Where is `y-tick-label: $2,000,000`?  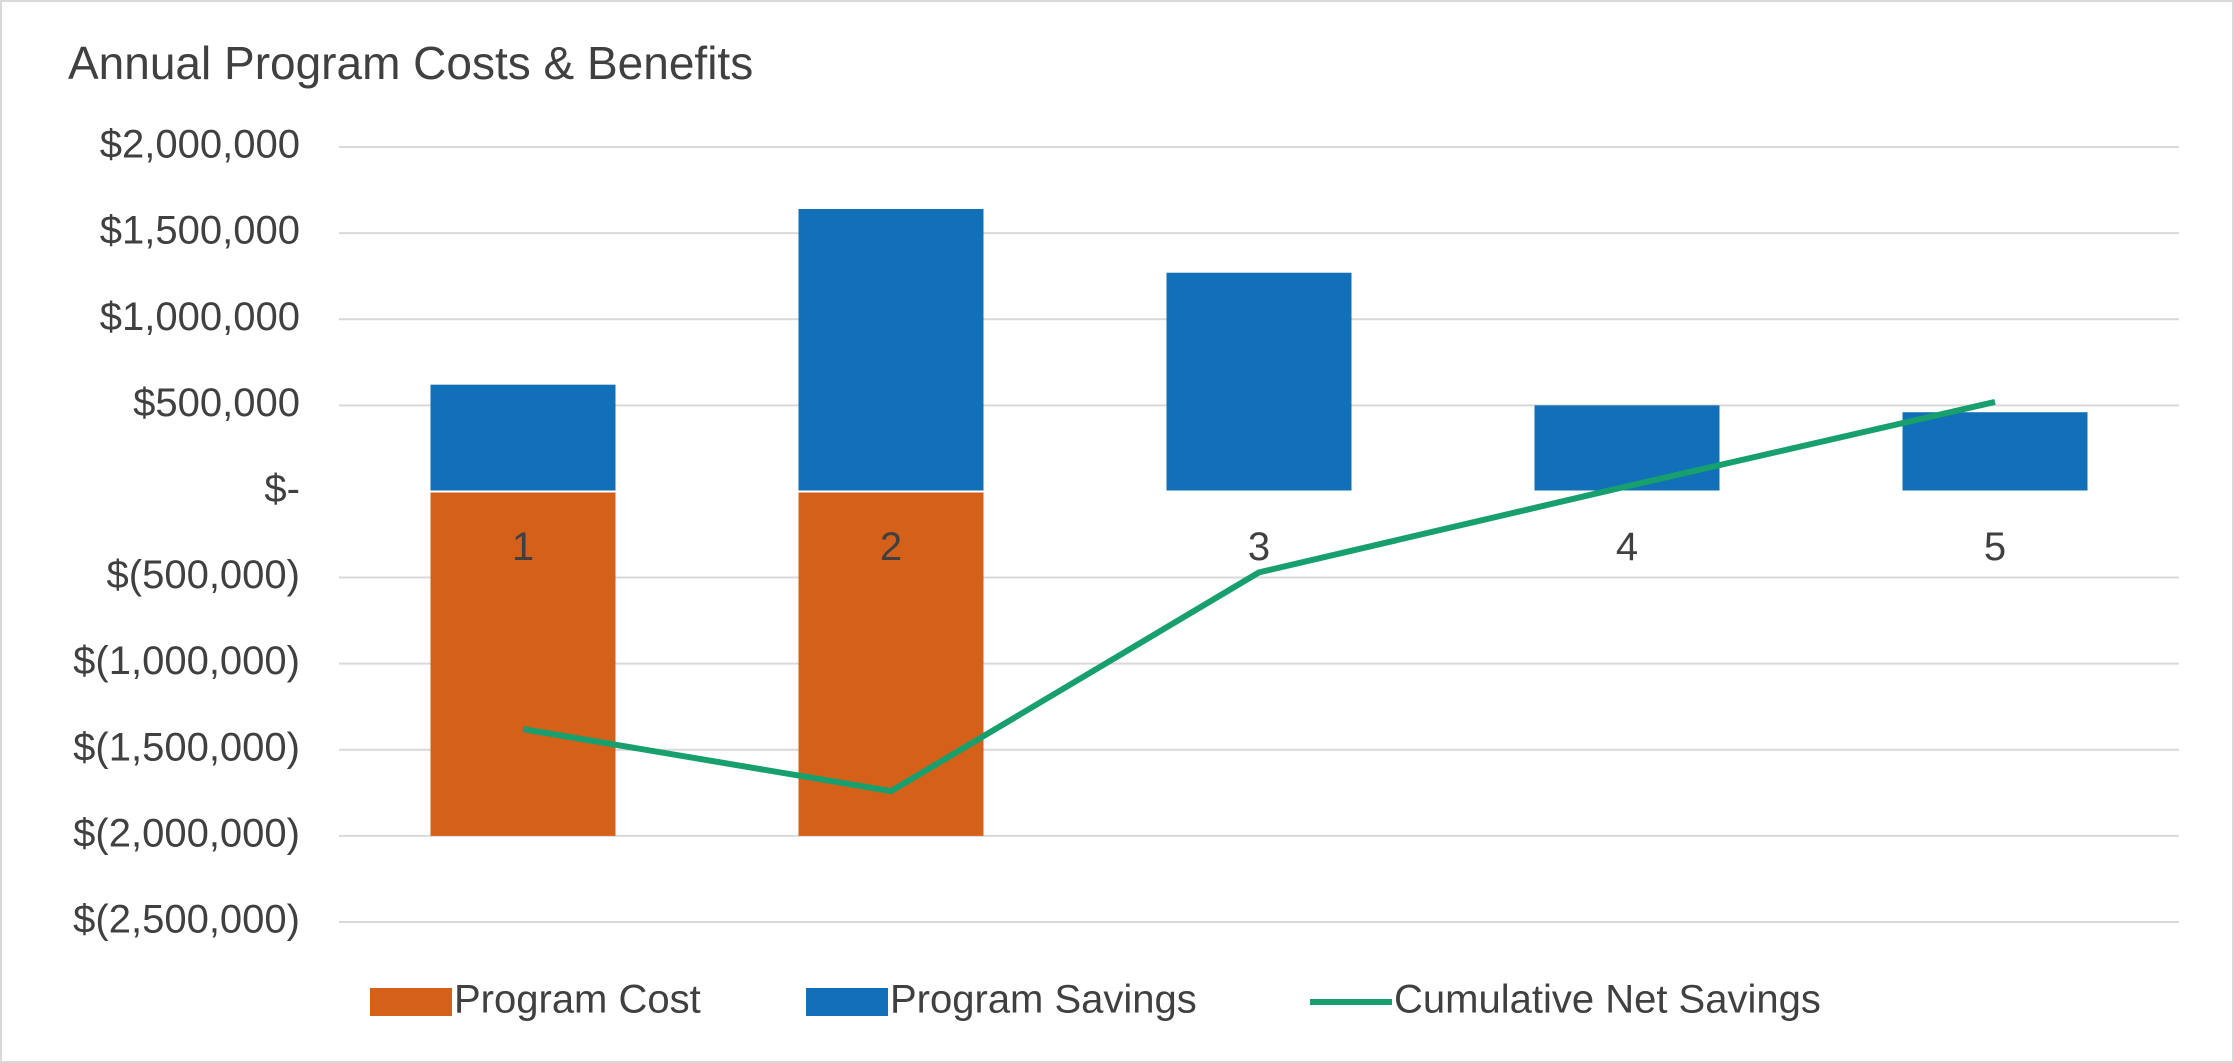 y-tick-label: $2,000,000 is located at coordinates (200, 145).